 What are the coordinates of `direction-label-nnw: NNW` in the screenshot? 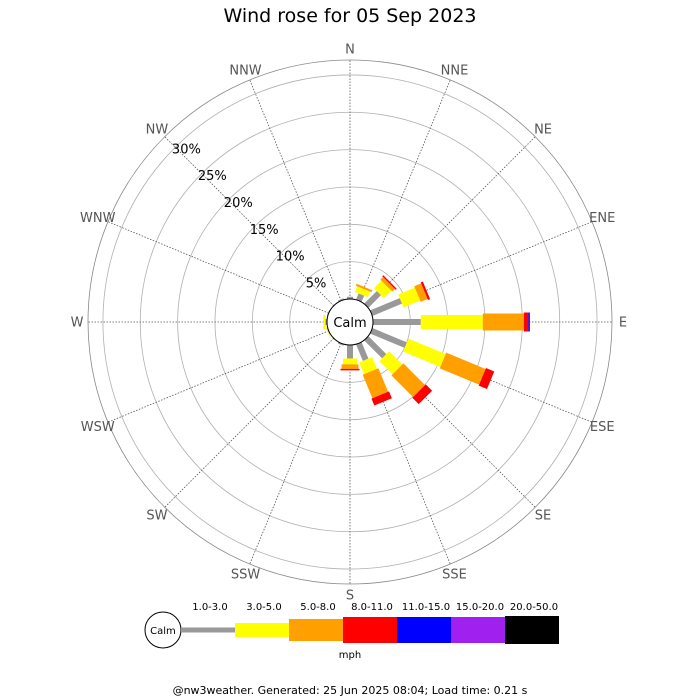 It's located at (245, 70).